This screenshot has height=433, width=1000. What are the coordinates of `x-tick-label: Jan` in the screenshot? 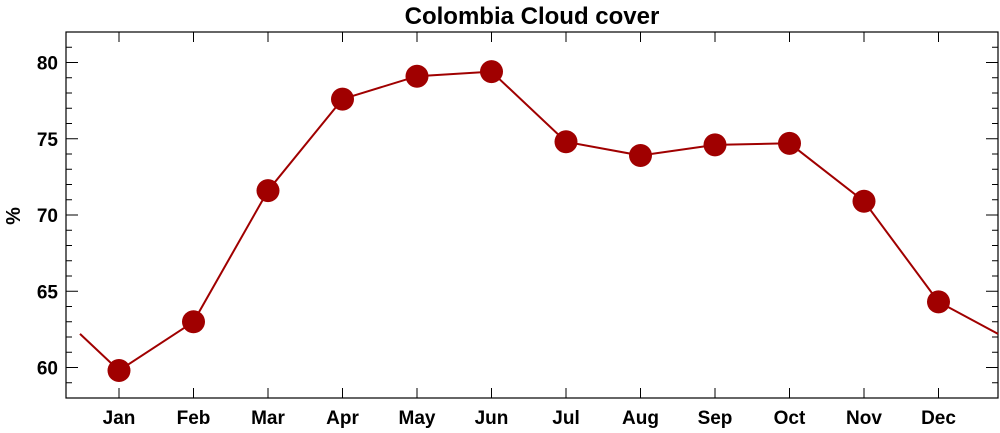 It's located at (119, 418).